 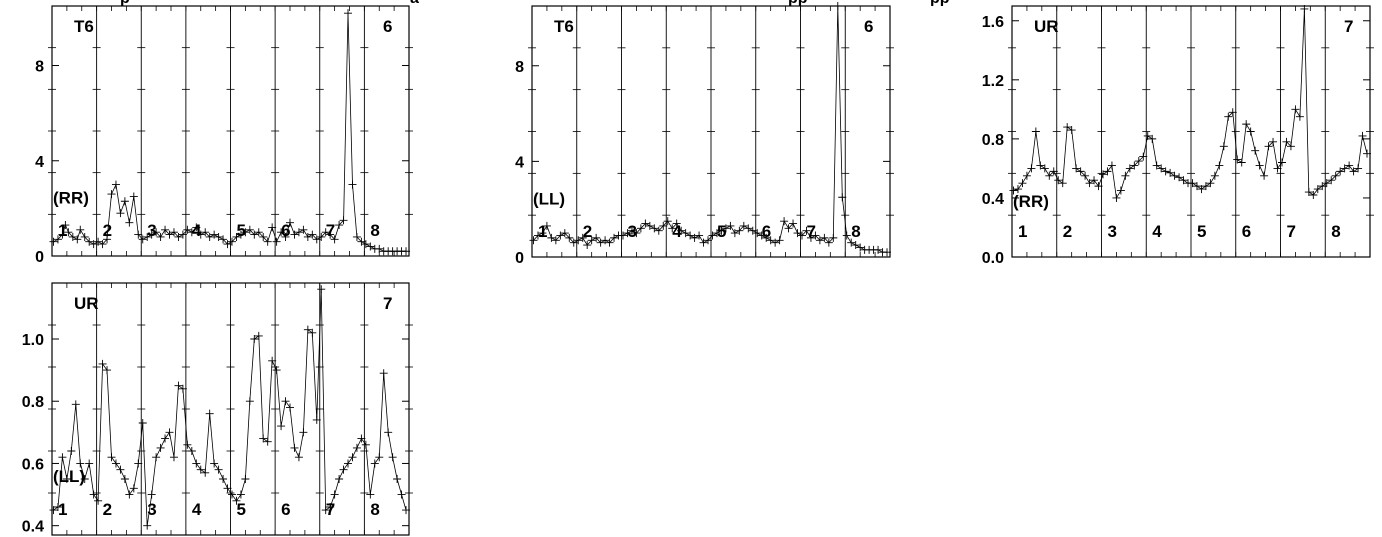 What do you see at coordinates (1067, 231) in the screenshot?
I see `segment-label: 2` at bounding box center [1067, 231].